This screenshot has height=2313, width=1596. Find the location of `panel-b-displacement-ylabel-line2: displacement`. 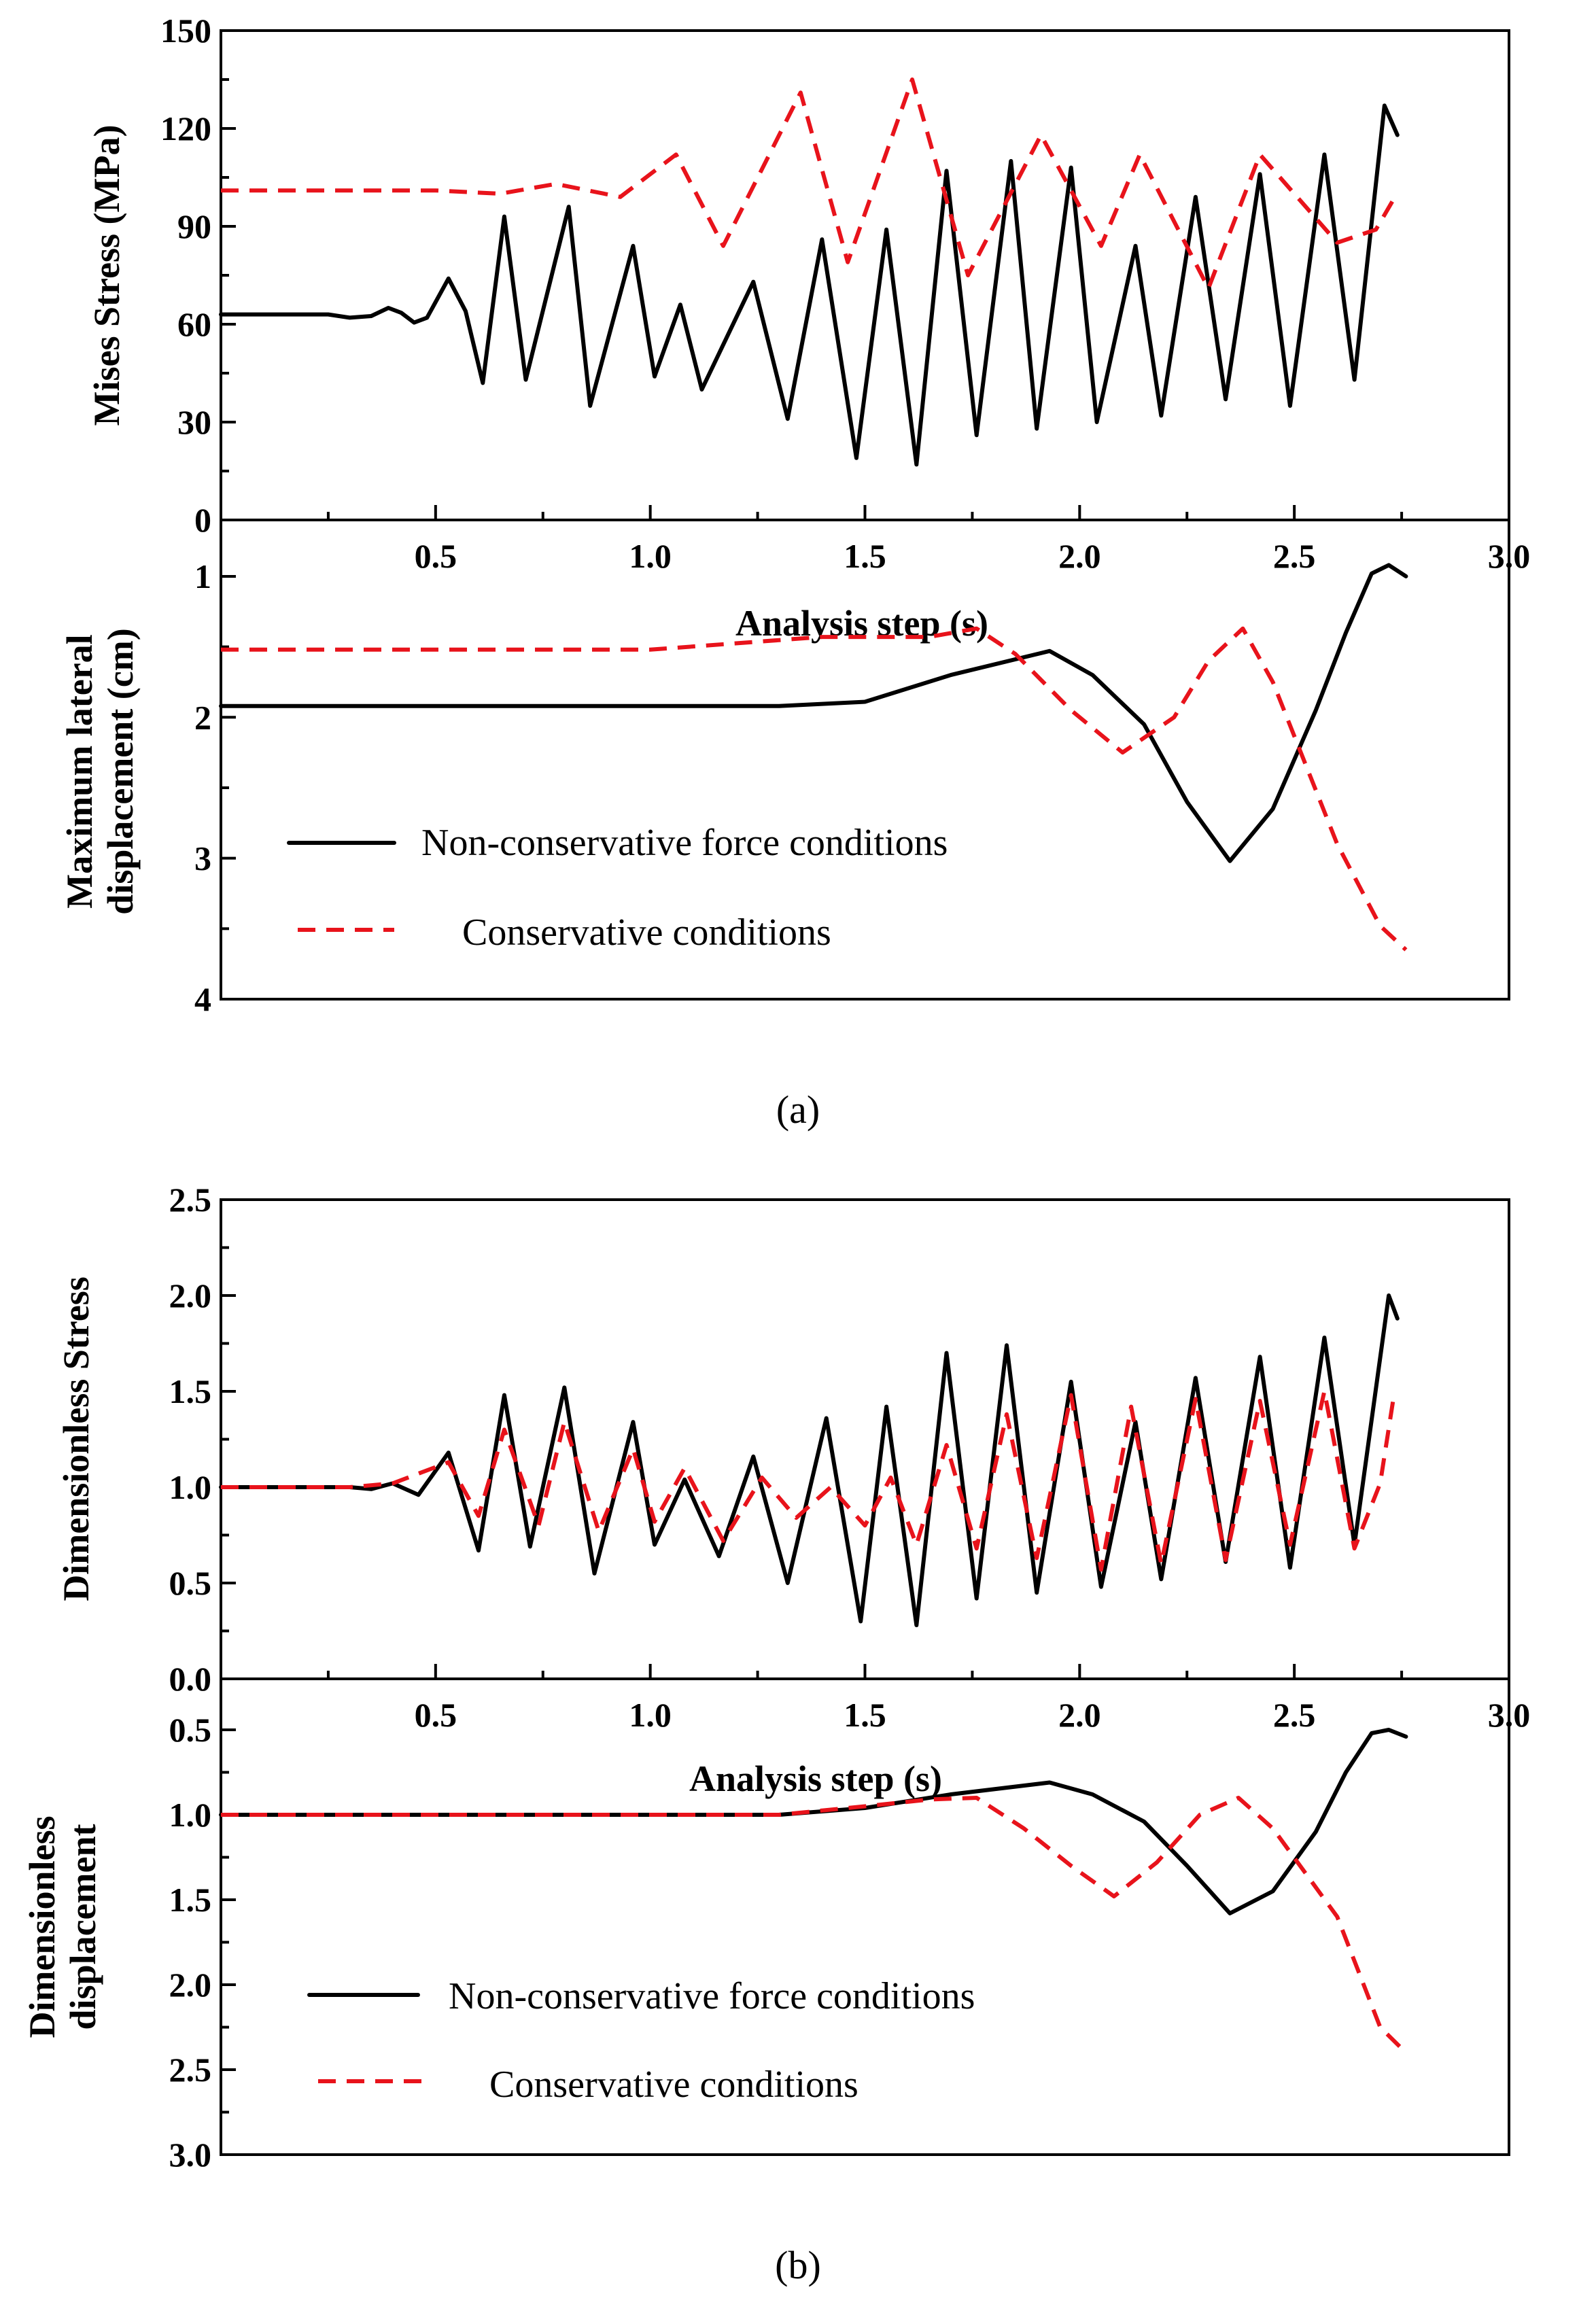

panel-b-displacement-ylabel-line2: displacement is located at coordinates (83, 1927).